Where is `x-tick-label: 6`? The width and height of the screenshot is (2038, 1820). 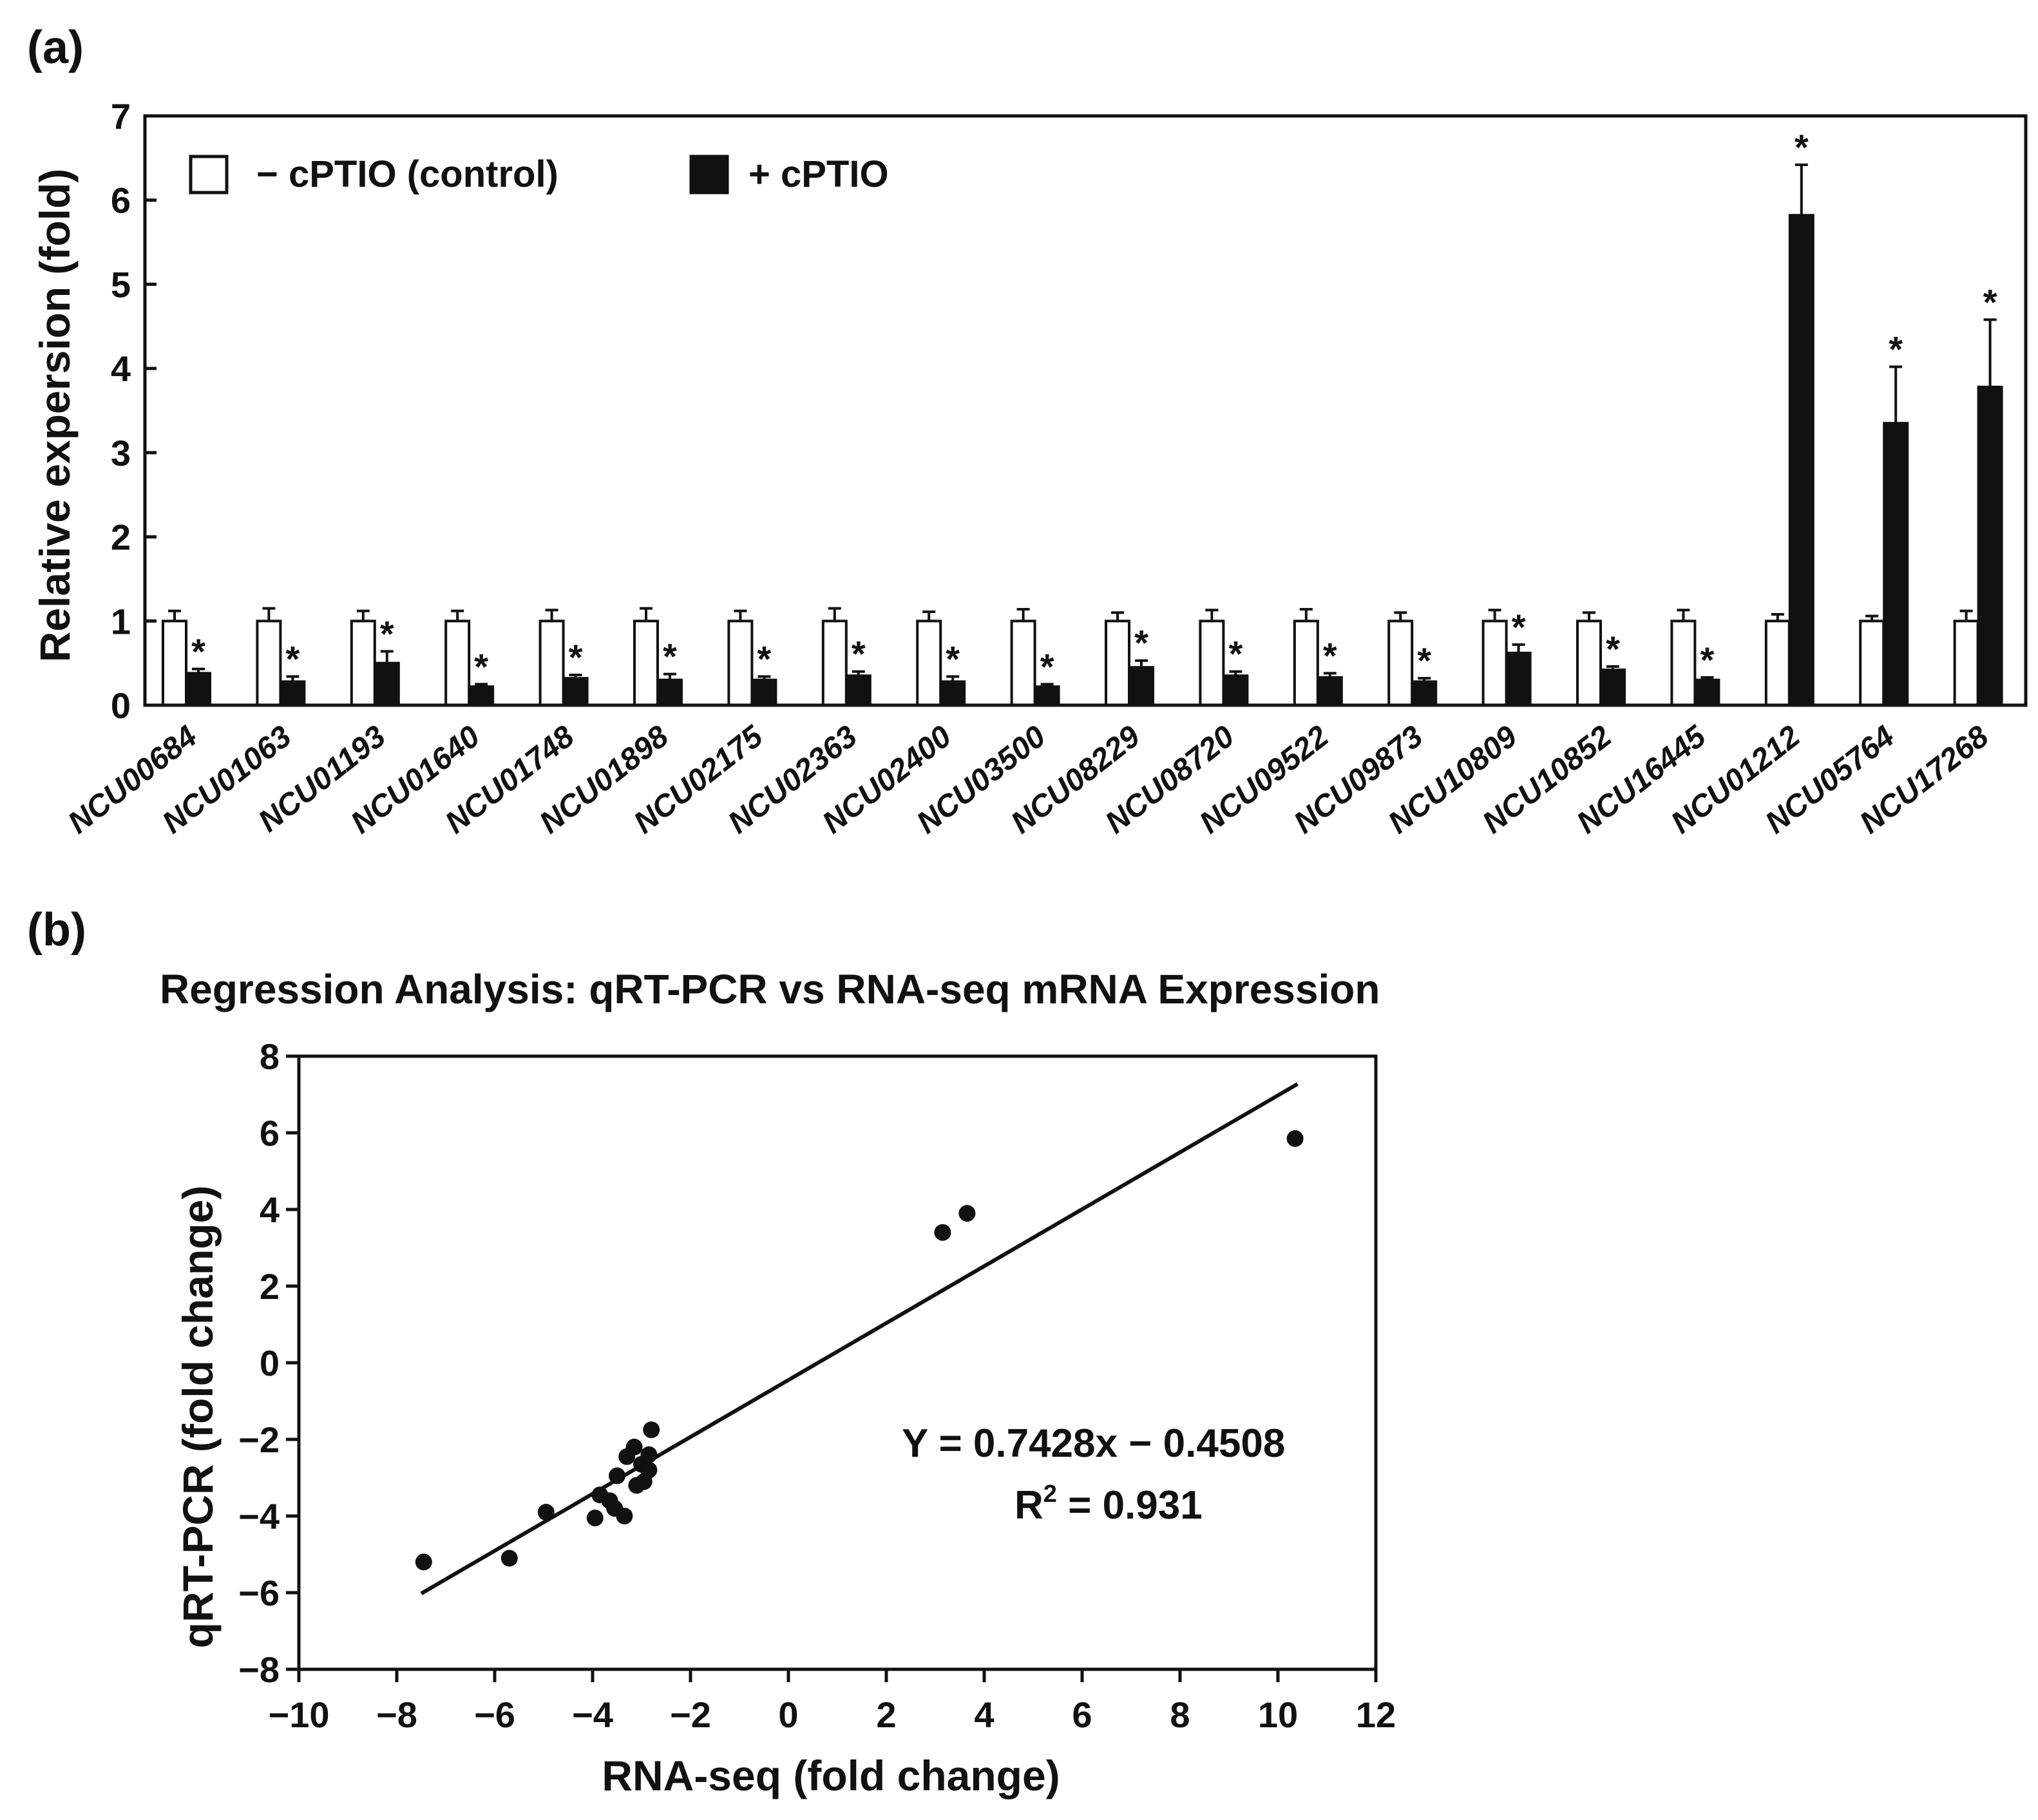
x-tick-label: 6 is located at coordinates (1082, 1715).